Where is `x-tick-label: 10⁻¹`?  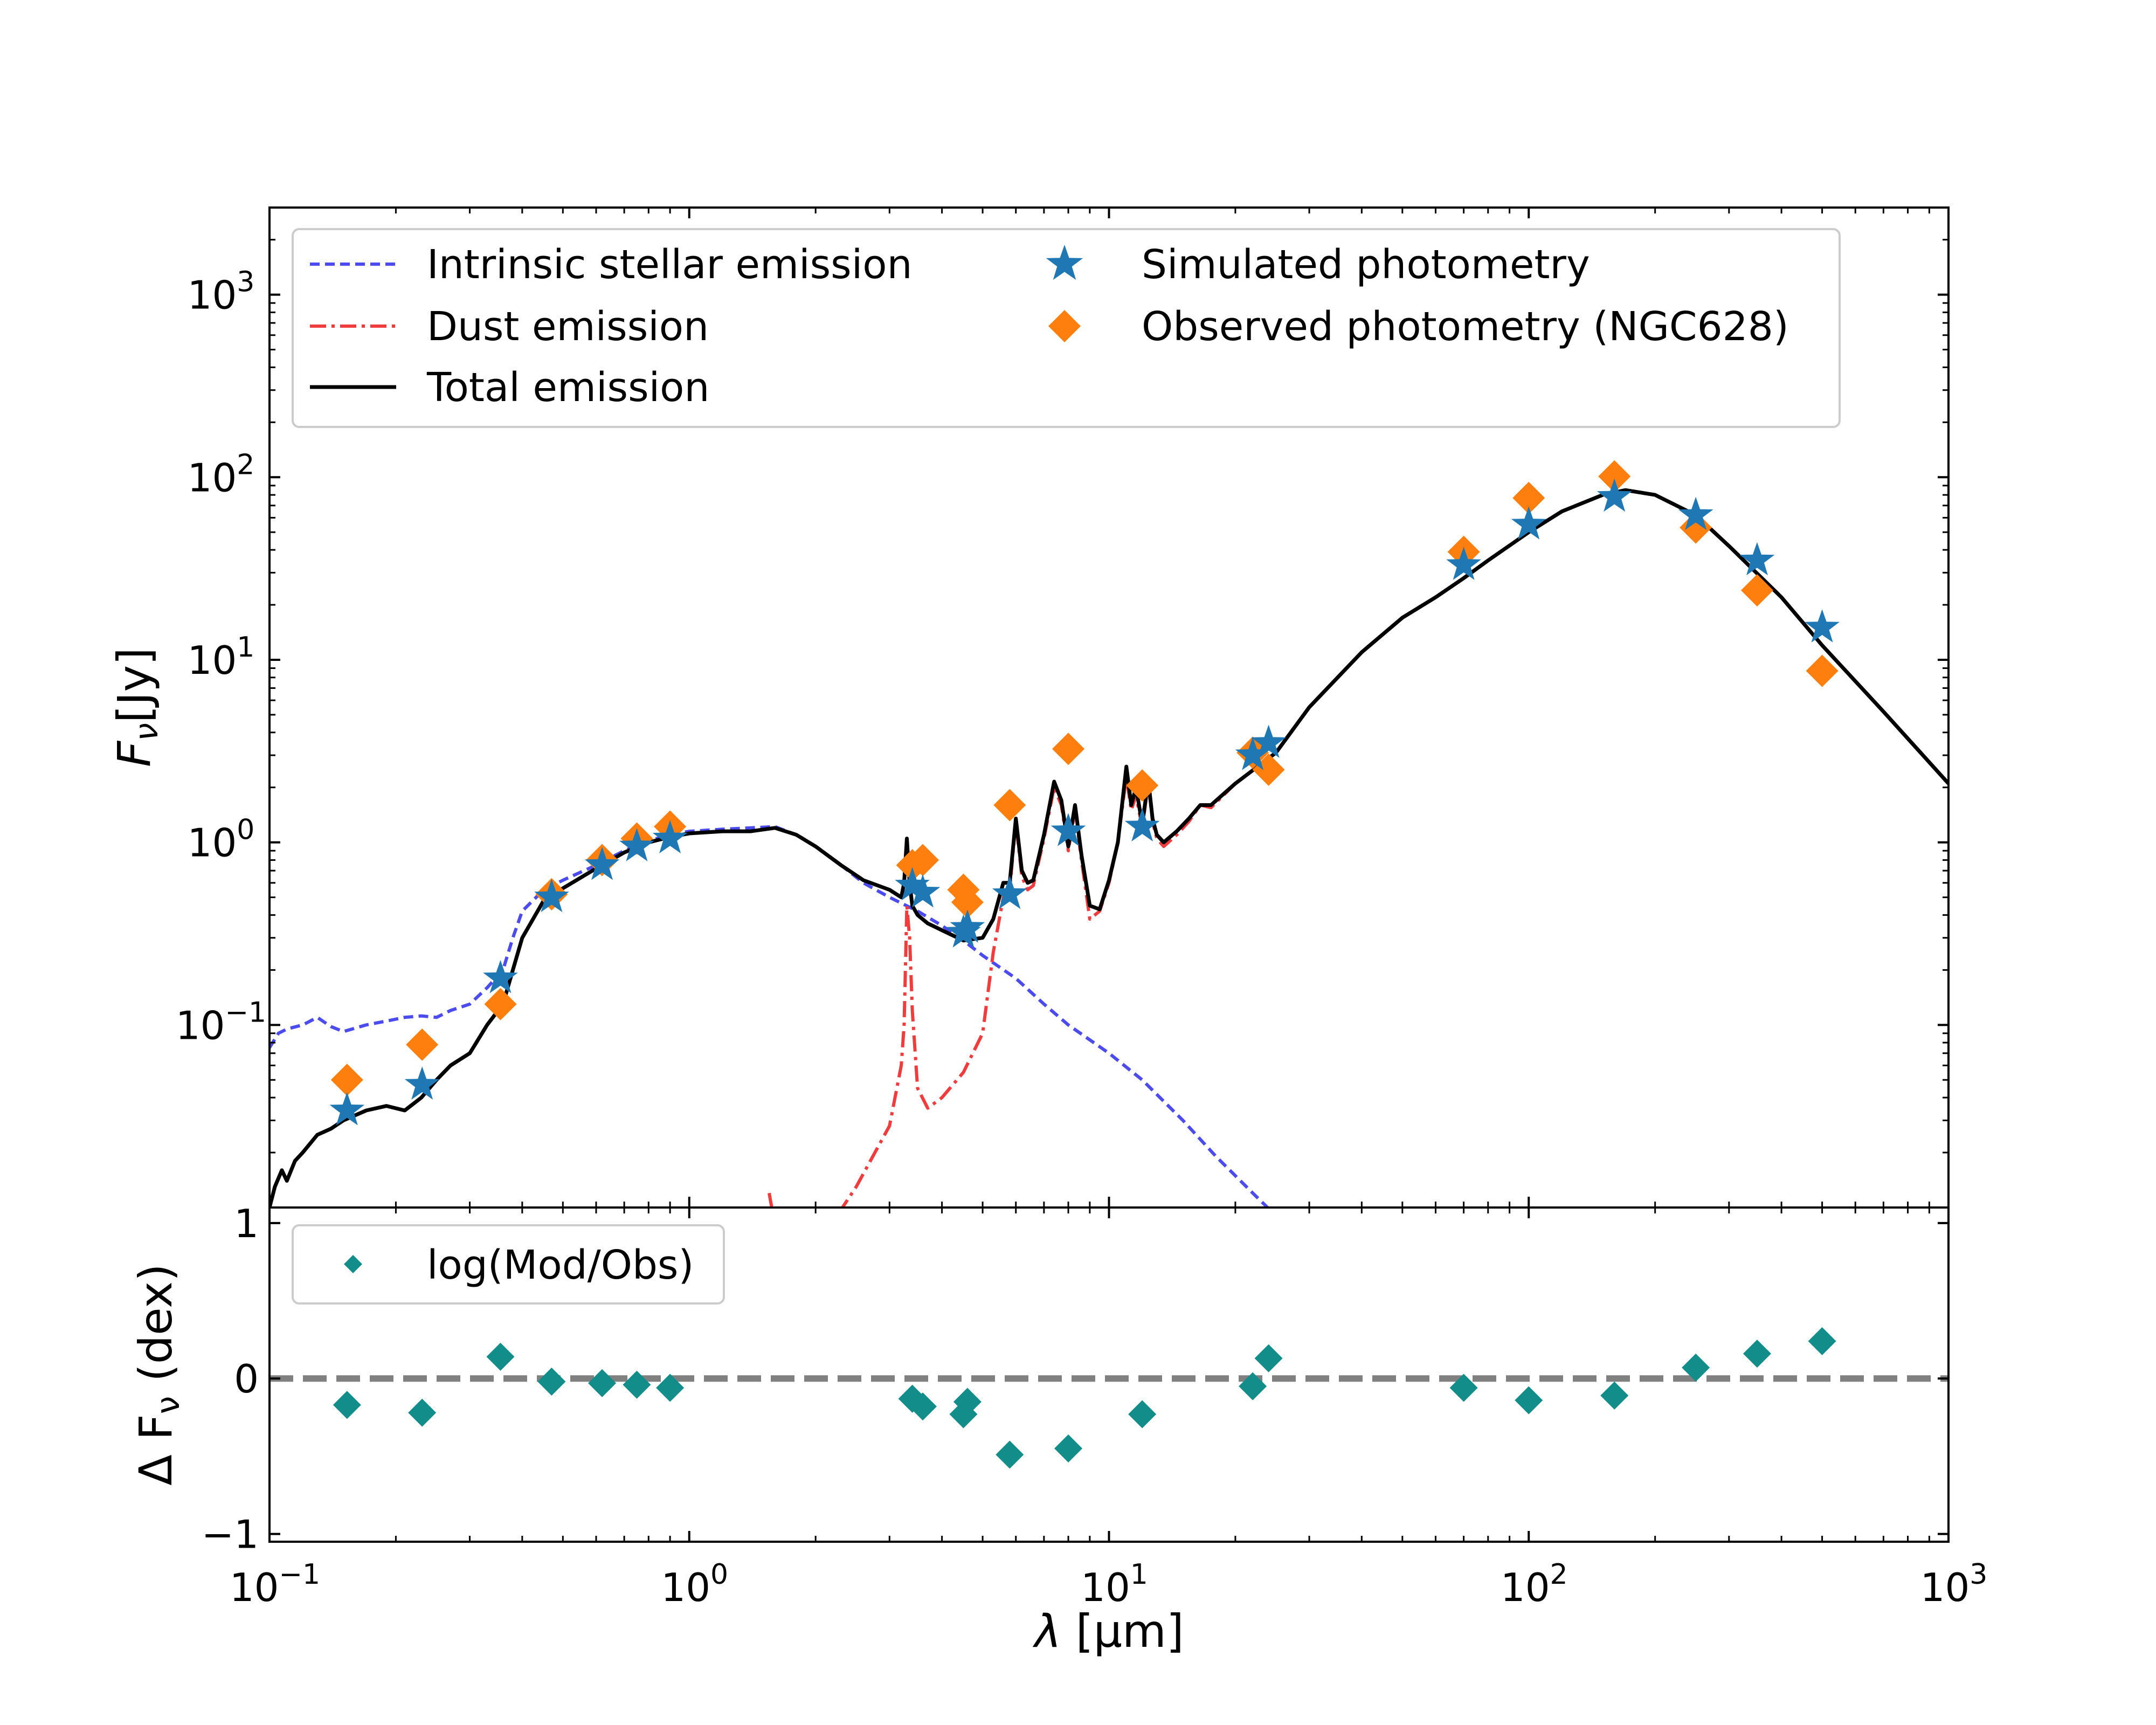 x-tick-label: 10⁻¹ is located at coordinates (275, 1584).